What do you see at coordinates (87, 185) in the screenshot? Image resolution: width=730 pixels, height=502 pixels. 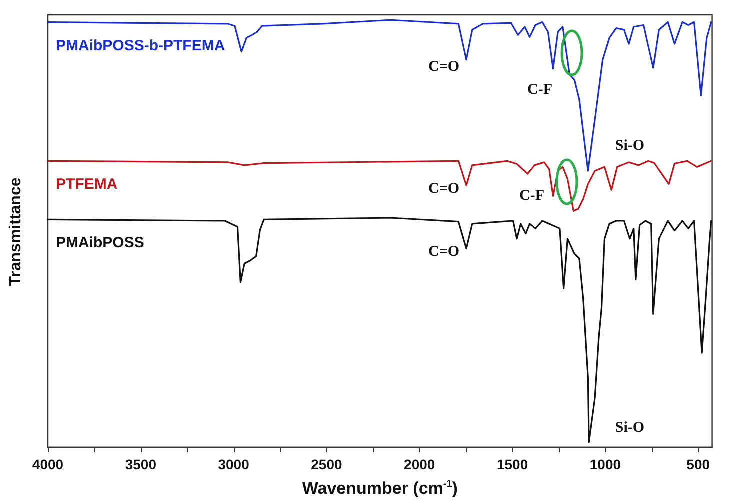 I see `series-label: PTFEMA` at bounding box center [87, 185].